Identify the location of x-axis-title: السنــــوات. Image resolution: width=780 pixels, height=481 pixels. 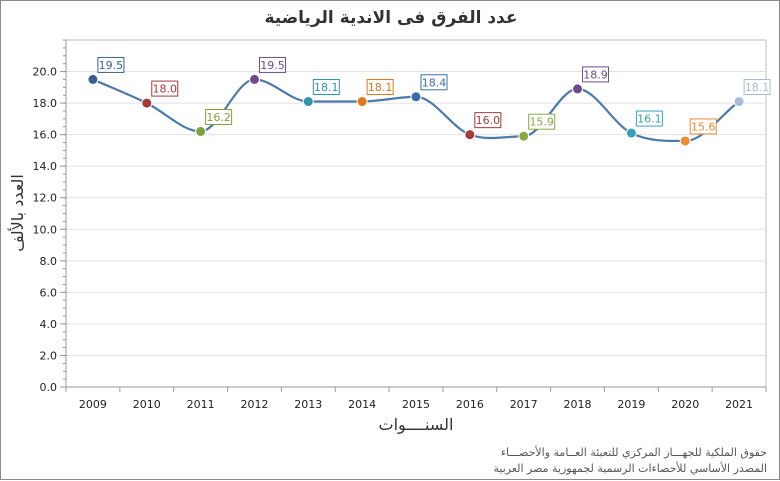
(416, 425).